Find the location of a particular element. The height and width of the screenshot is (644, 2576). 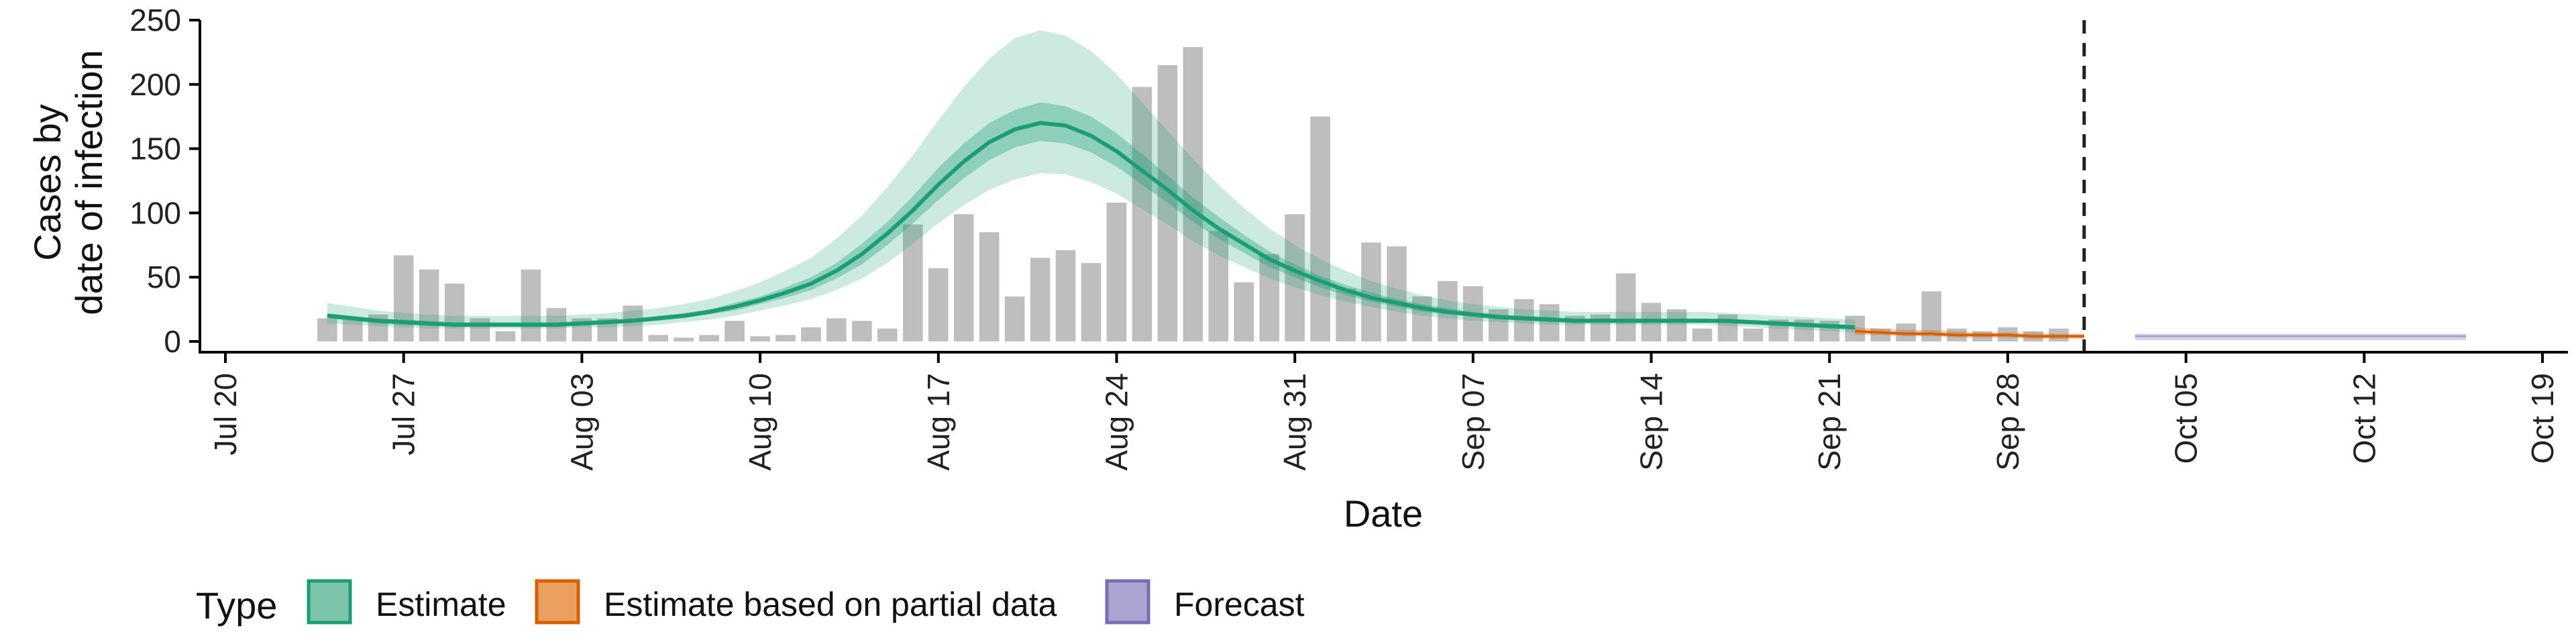

y-axis-title: Cases by date of infection is located at coordinates (68, 182).